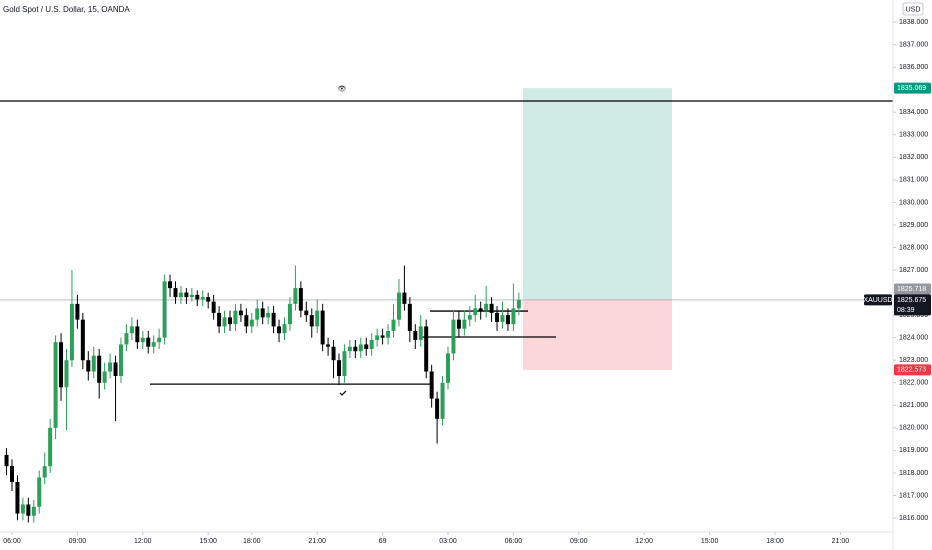  Describe the element at coordinates (252, 541) in the screenshot. I see `x-tick-label: 18:00` at that location.